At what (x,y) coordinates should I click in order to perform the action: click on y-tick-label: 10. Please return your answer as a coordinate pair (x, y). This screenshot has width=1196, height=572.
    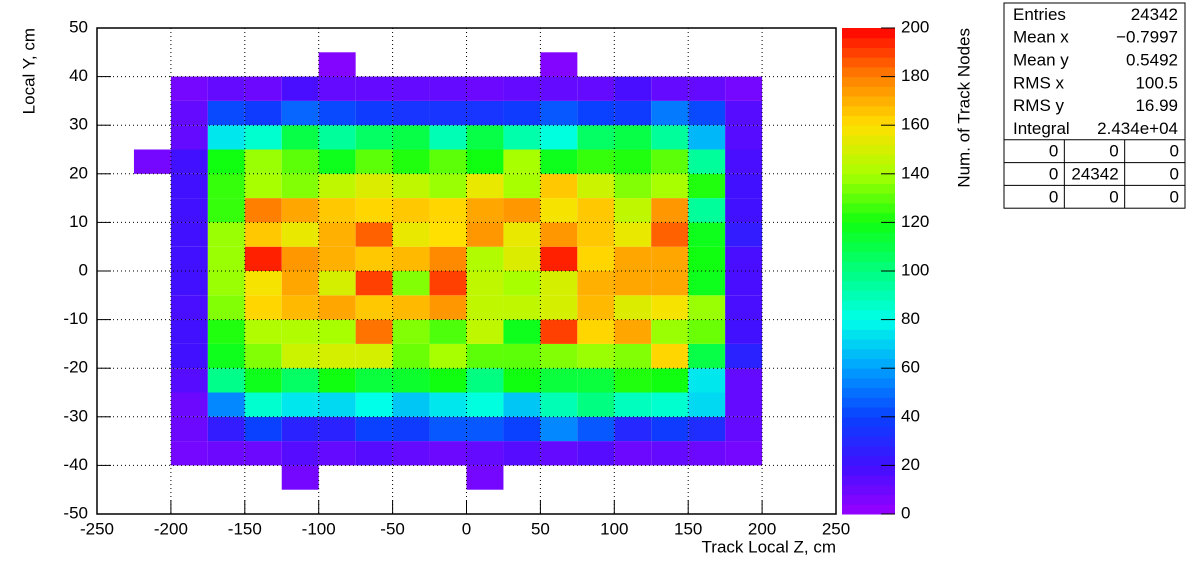
    Looking at the image, I should click on (78, 221).